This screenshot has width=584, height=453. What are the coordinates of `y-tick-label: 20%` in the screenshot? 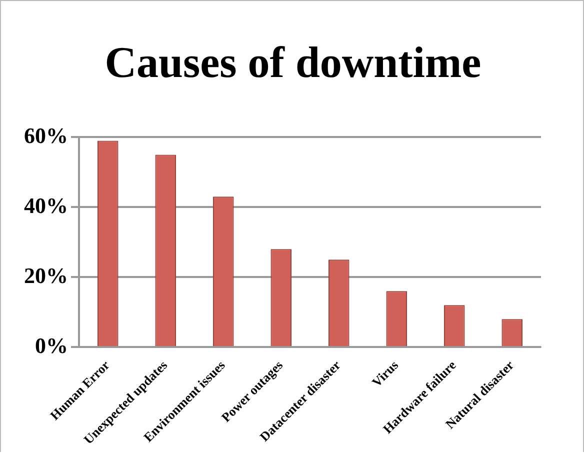 It's located at (46, 275).